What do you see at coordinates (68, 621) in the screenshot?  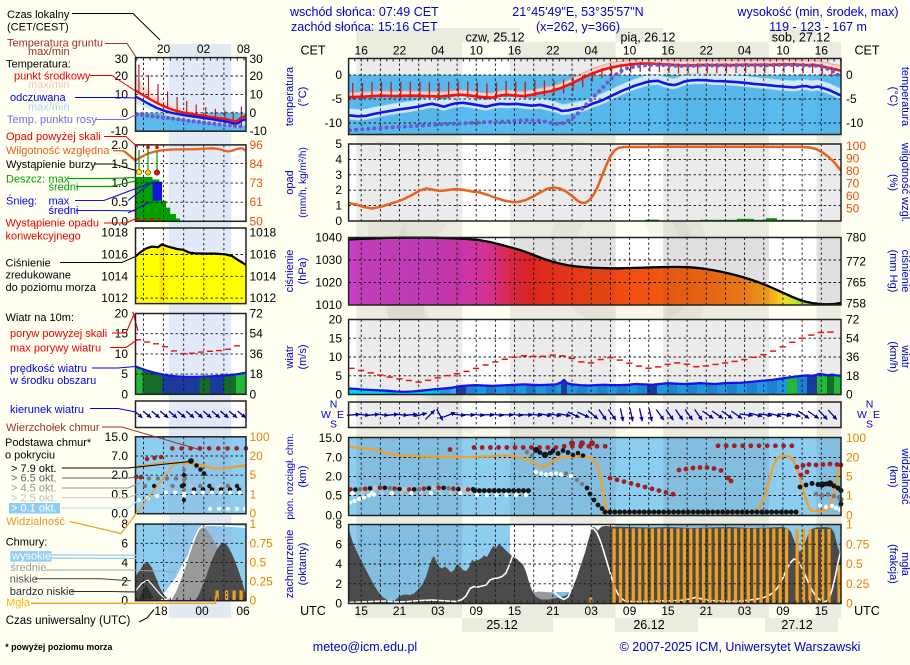 I see `svg-text: Czas uniwersalny (UTC)` at bounding box center [68, 621].